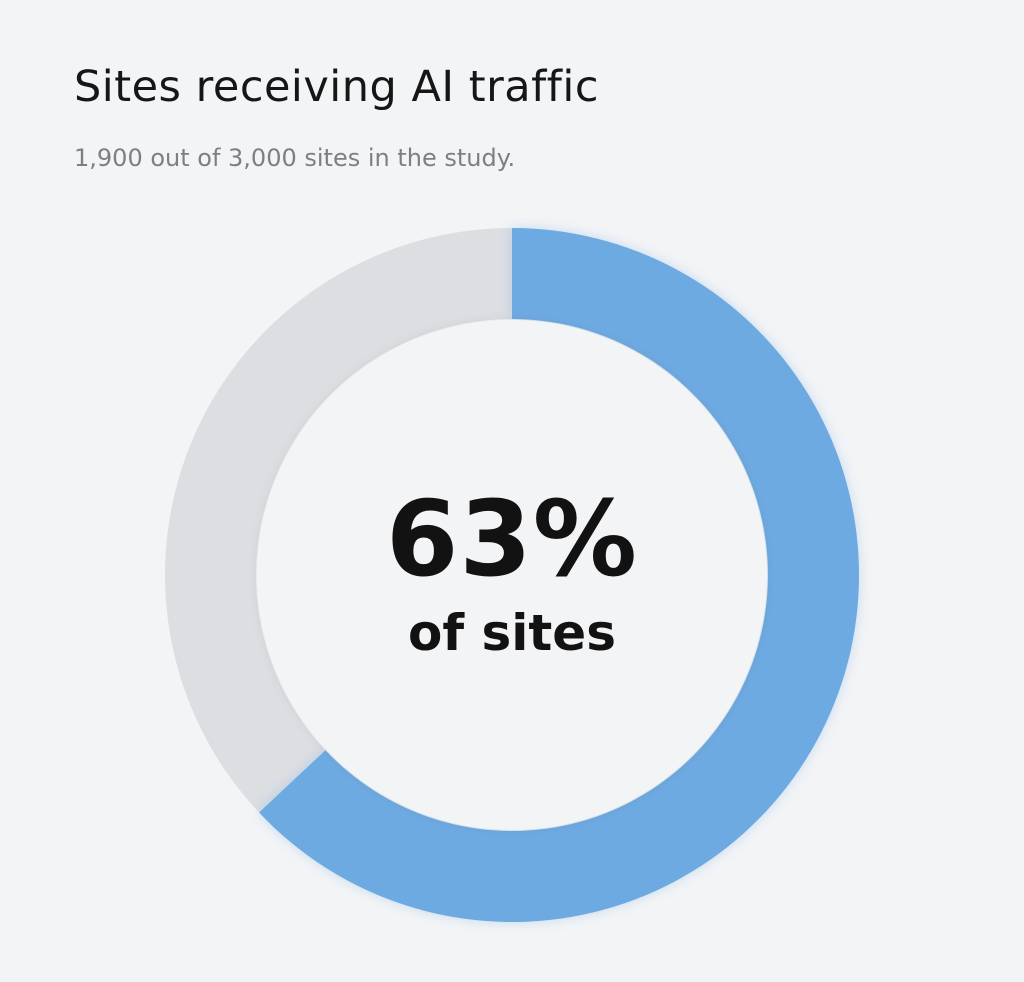 This screenshot has width=1024, height=982. I want to click on chart-subtitle: 1,900 out of 3,000 sites in the study., so click(295, 158).